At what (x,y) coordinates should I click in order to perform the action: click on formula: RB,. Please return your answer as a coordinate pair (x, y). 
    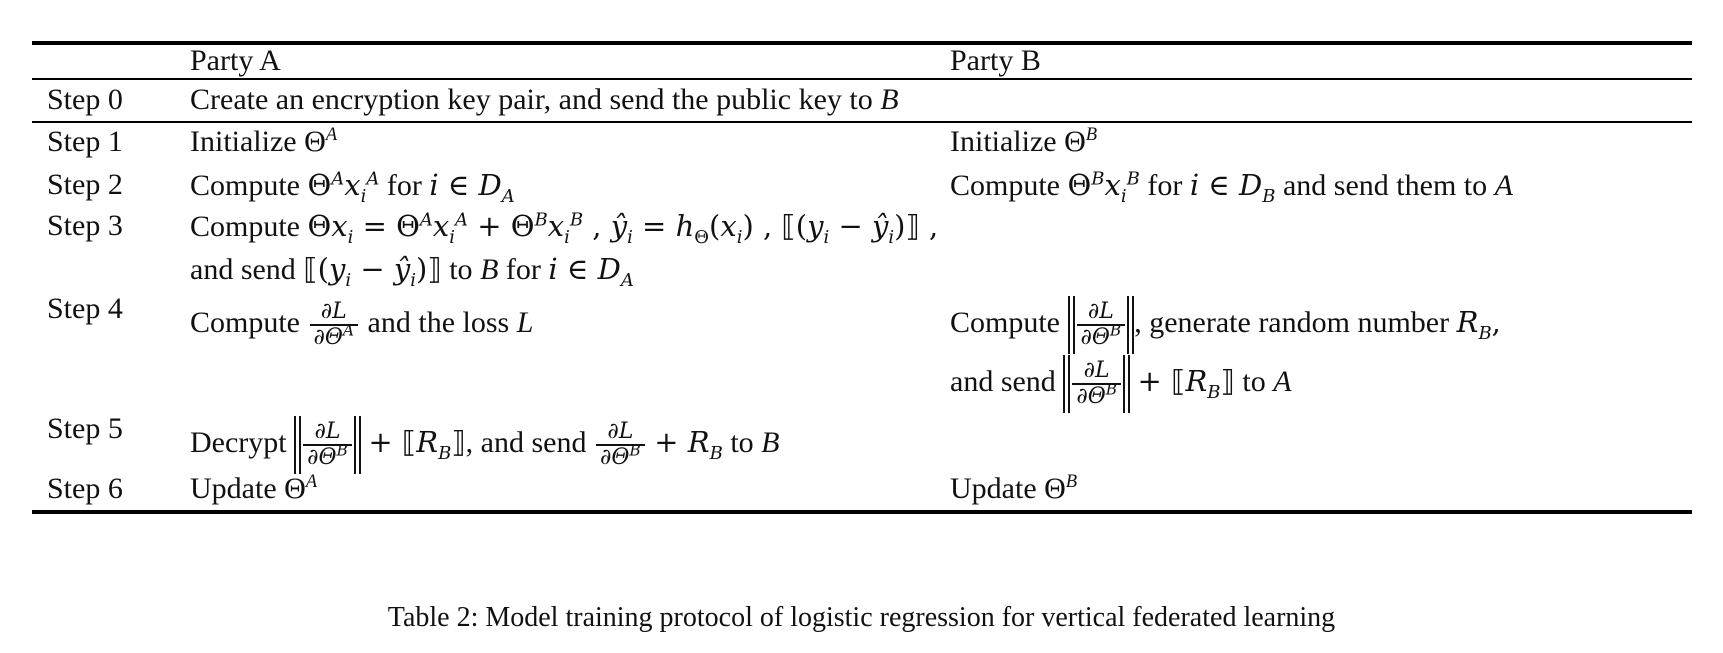
    Looking at the image, I should click on (1478, 324).